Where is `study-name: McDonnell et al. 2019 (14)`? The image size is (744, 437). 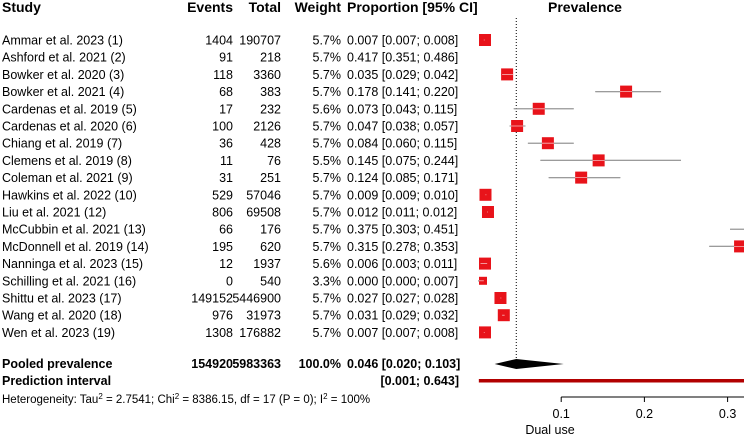
study-name: McDonnell et al. 2019 (14) is located at coordinates (75, 247).